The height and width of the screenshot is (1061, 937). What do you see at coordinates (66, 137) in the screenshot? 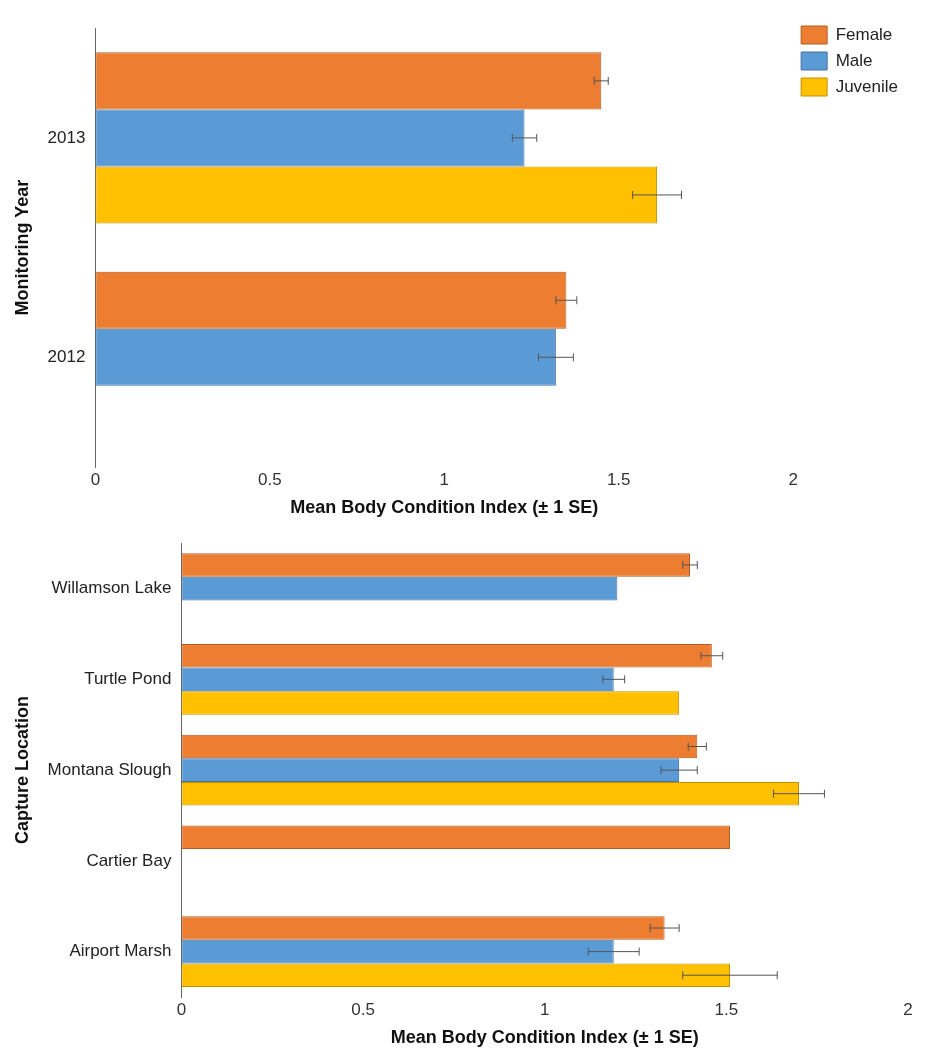
I see `y-tick-label: 2013` at bounding box center [66, 137].